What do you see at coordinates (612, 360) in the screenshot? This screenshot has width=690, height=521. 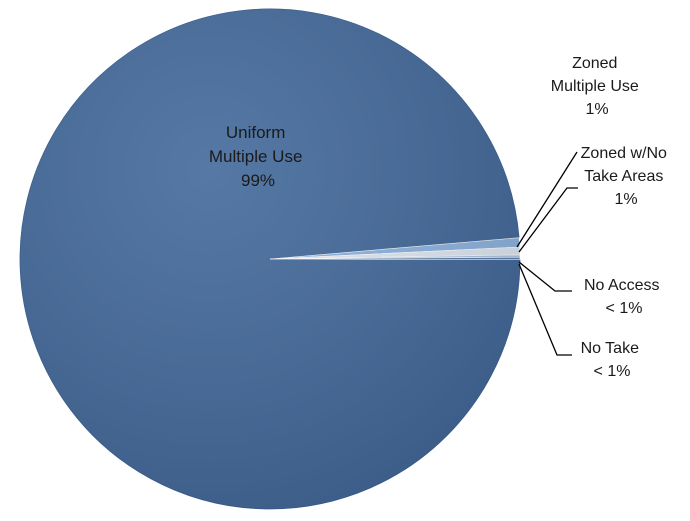 I see `slice-label-no-take: No Take < 1%` at bounding box center [612, 360].